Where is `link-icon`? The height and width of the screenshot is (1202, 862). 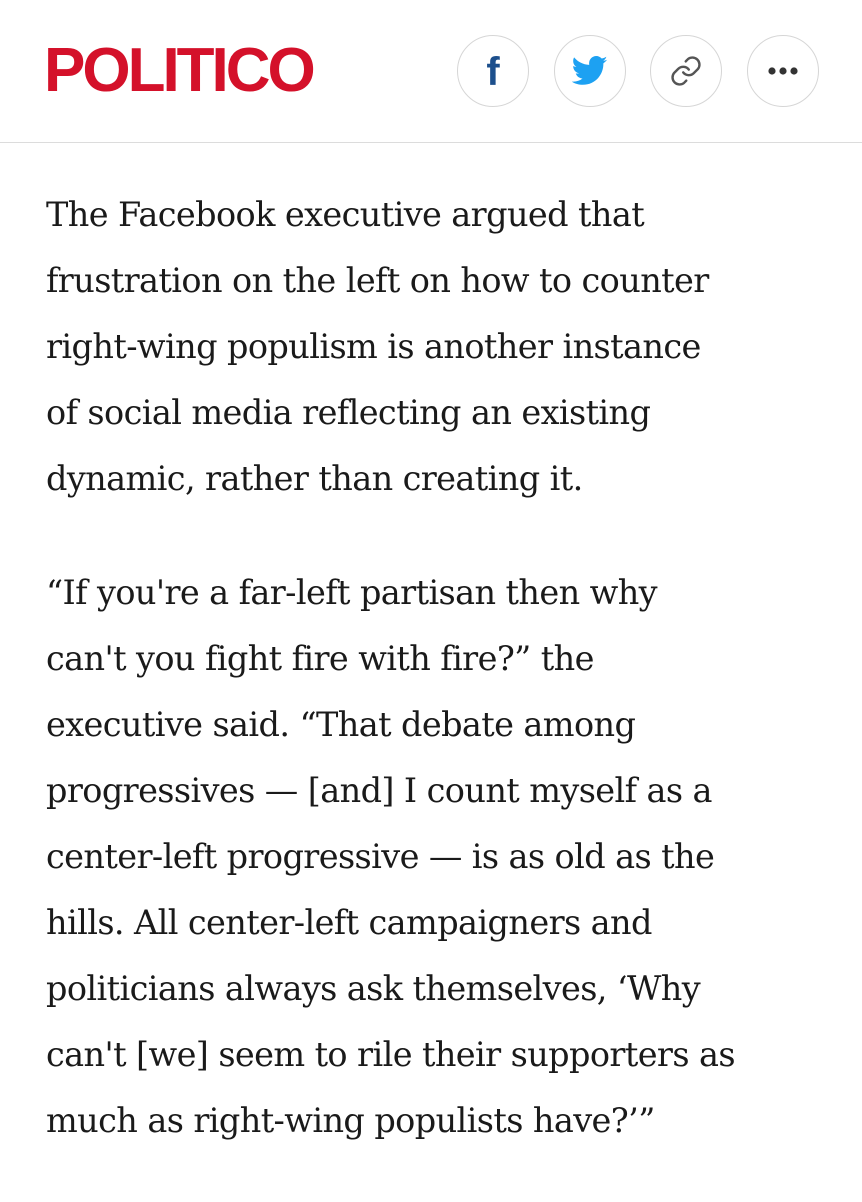
link-icon is located at coordinates (686, 71).